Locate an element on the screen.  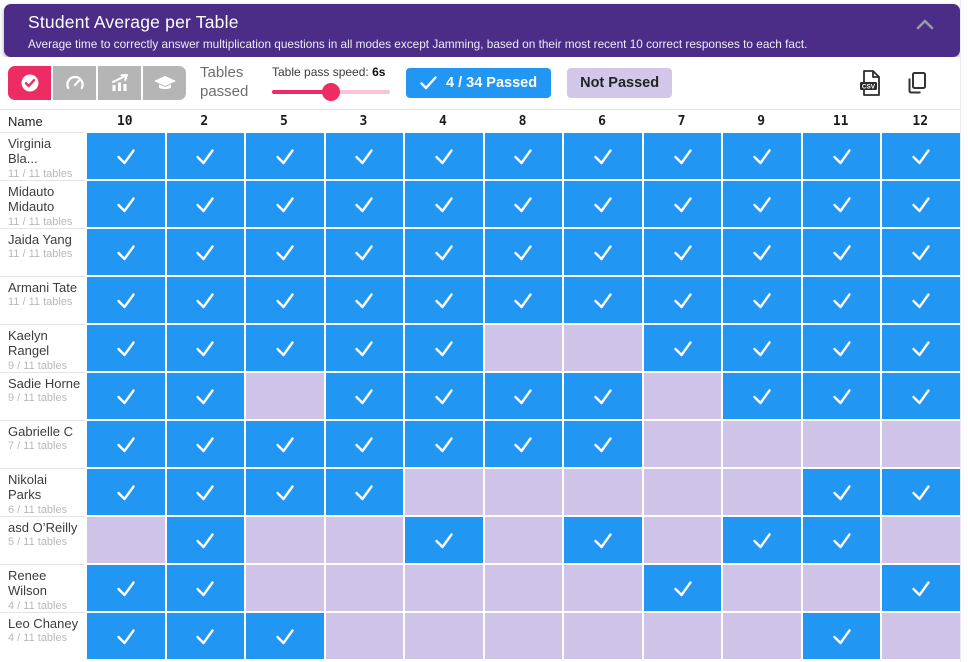
slider-thumb is located at coordinates (331, 92).